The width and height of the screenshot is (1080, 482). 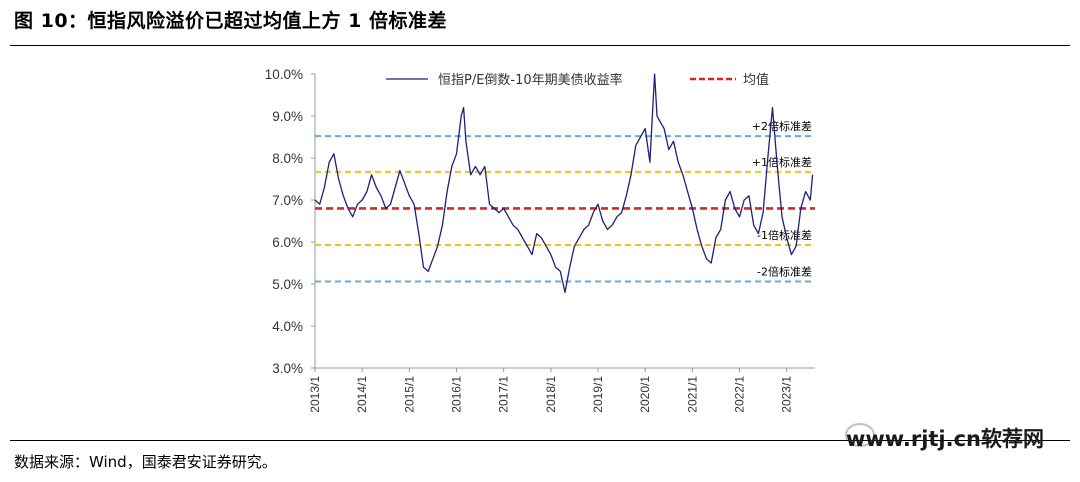 I want to click on y-tick-label: 9.0%, so click(x=287, y=116).